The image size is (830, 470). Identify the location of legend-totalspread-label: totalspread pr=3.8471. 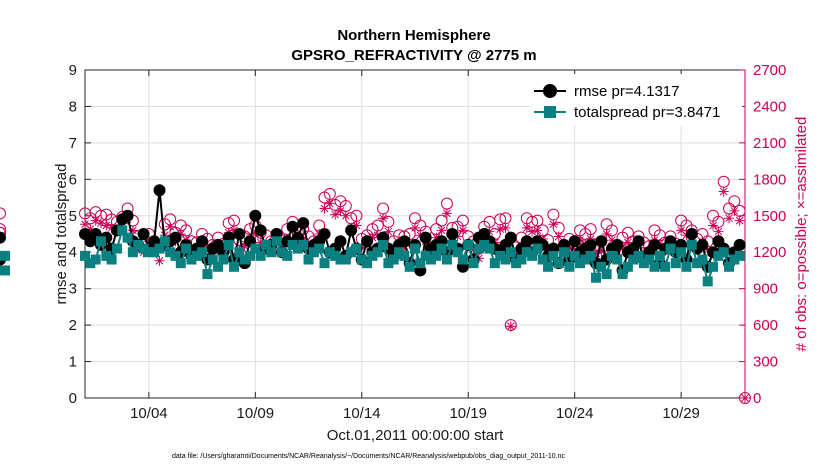
(647, 112).